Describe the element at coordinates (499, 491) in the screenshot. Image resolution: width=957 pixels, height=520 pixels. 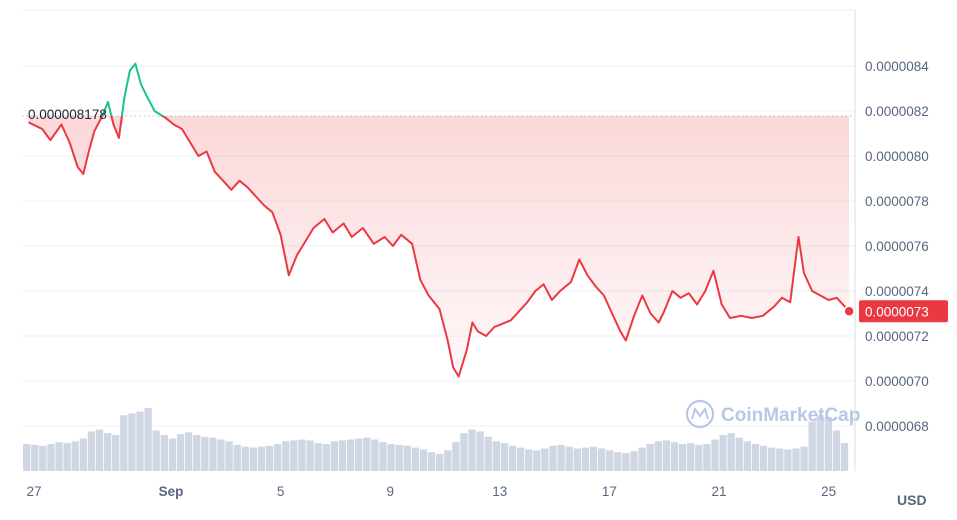
I see `x-tick-label: 13` at that location.